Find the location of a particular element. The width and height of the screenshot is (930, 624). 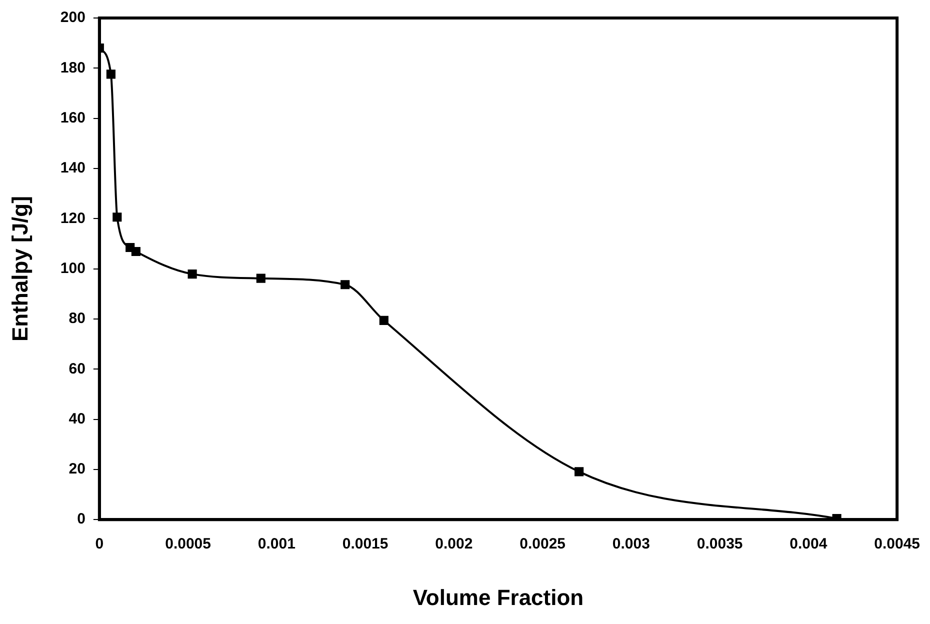

x-tick-label: 0.0005 is located at coordinates (188, 544).